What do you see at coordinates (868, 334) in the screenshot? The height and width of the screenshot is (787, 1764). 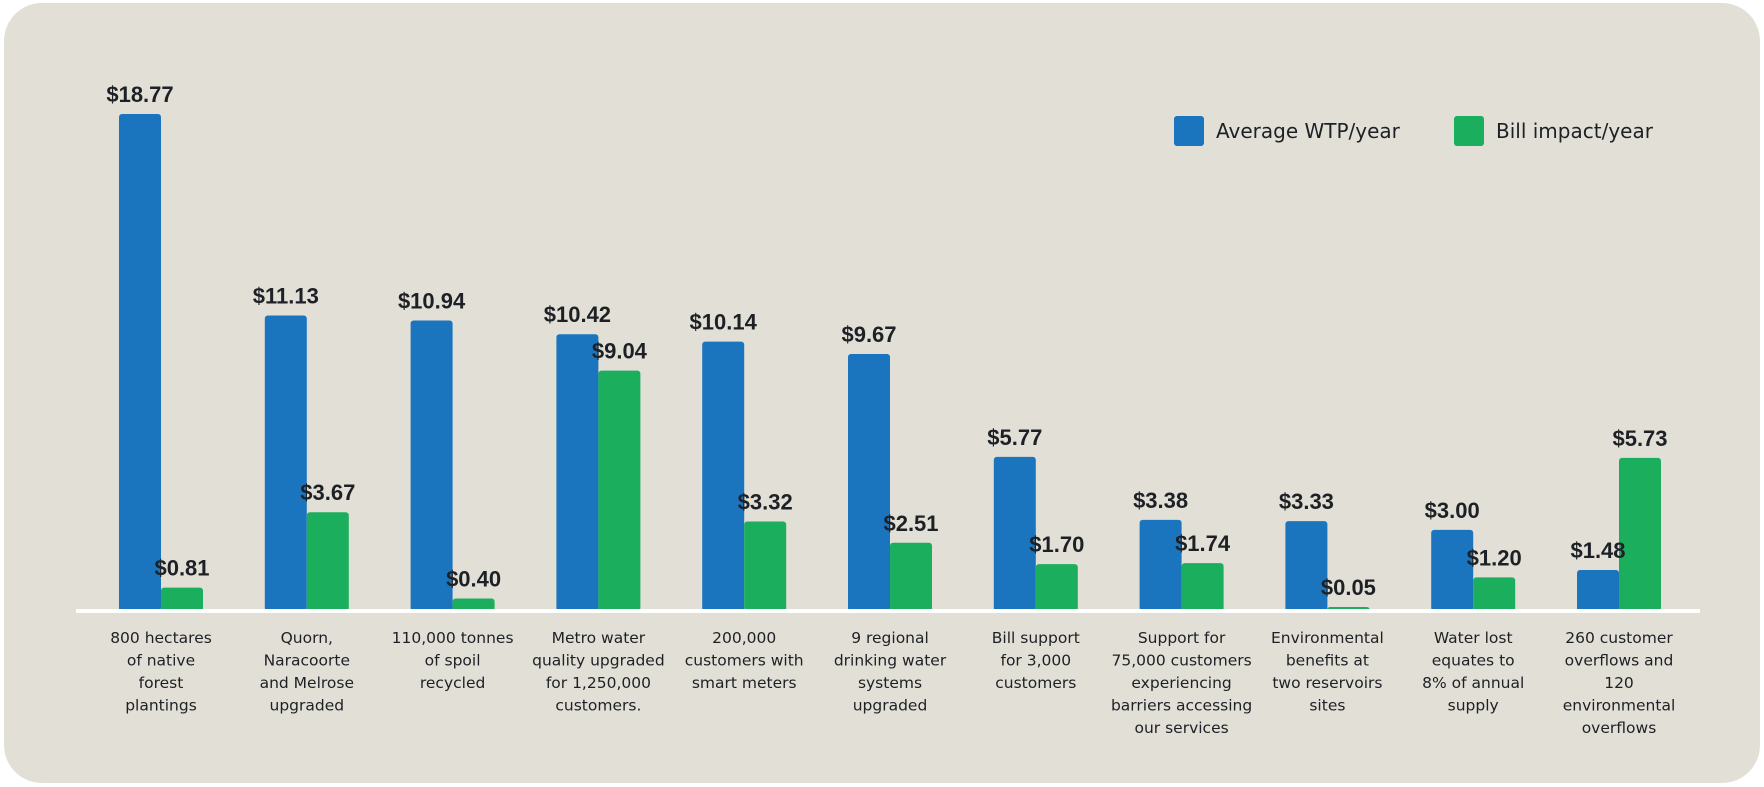 I see `value-label-wtp-5: $9.67` at bounding box center [868, 334].